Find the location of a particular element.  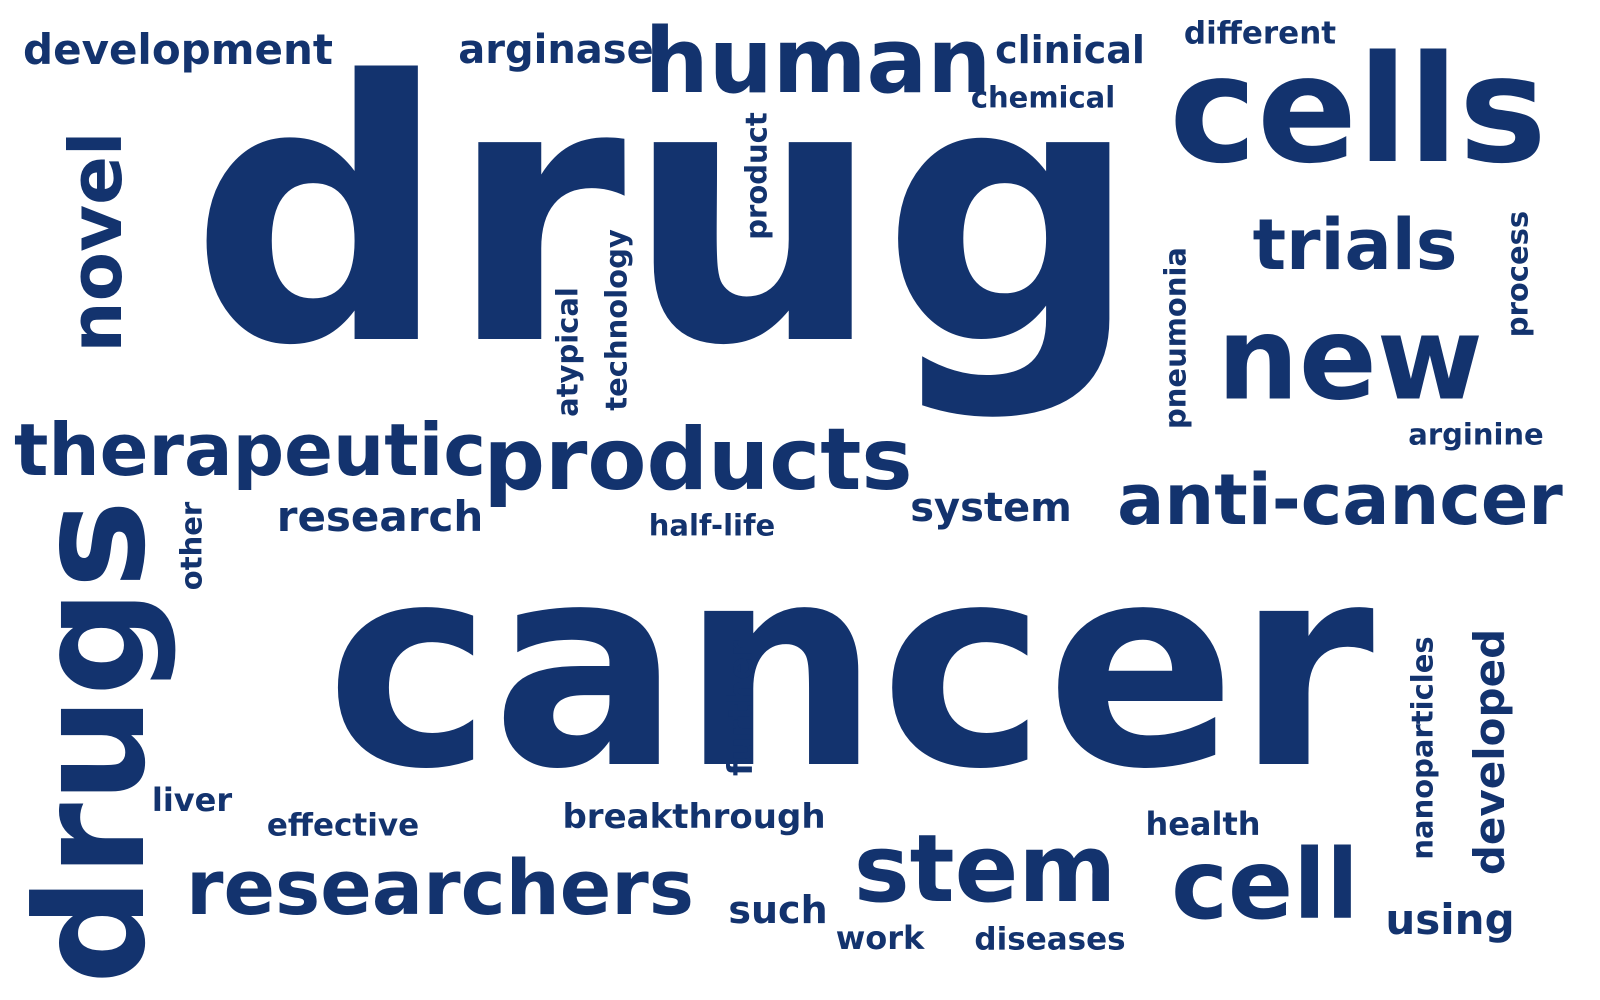

word-developed: developed is located at coordinates (1489, 752).